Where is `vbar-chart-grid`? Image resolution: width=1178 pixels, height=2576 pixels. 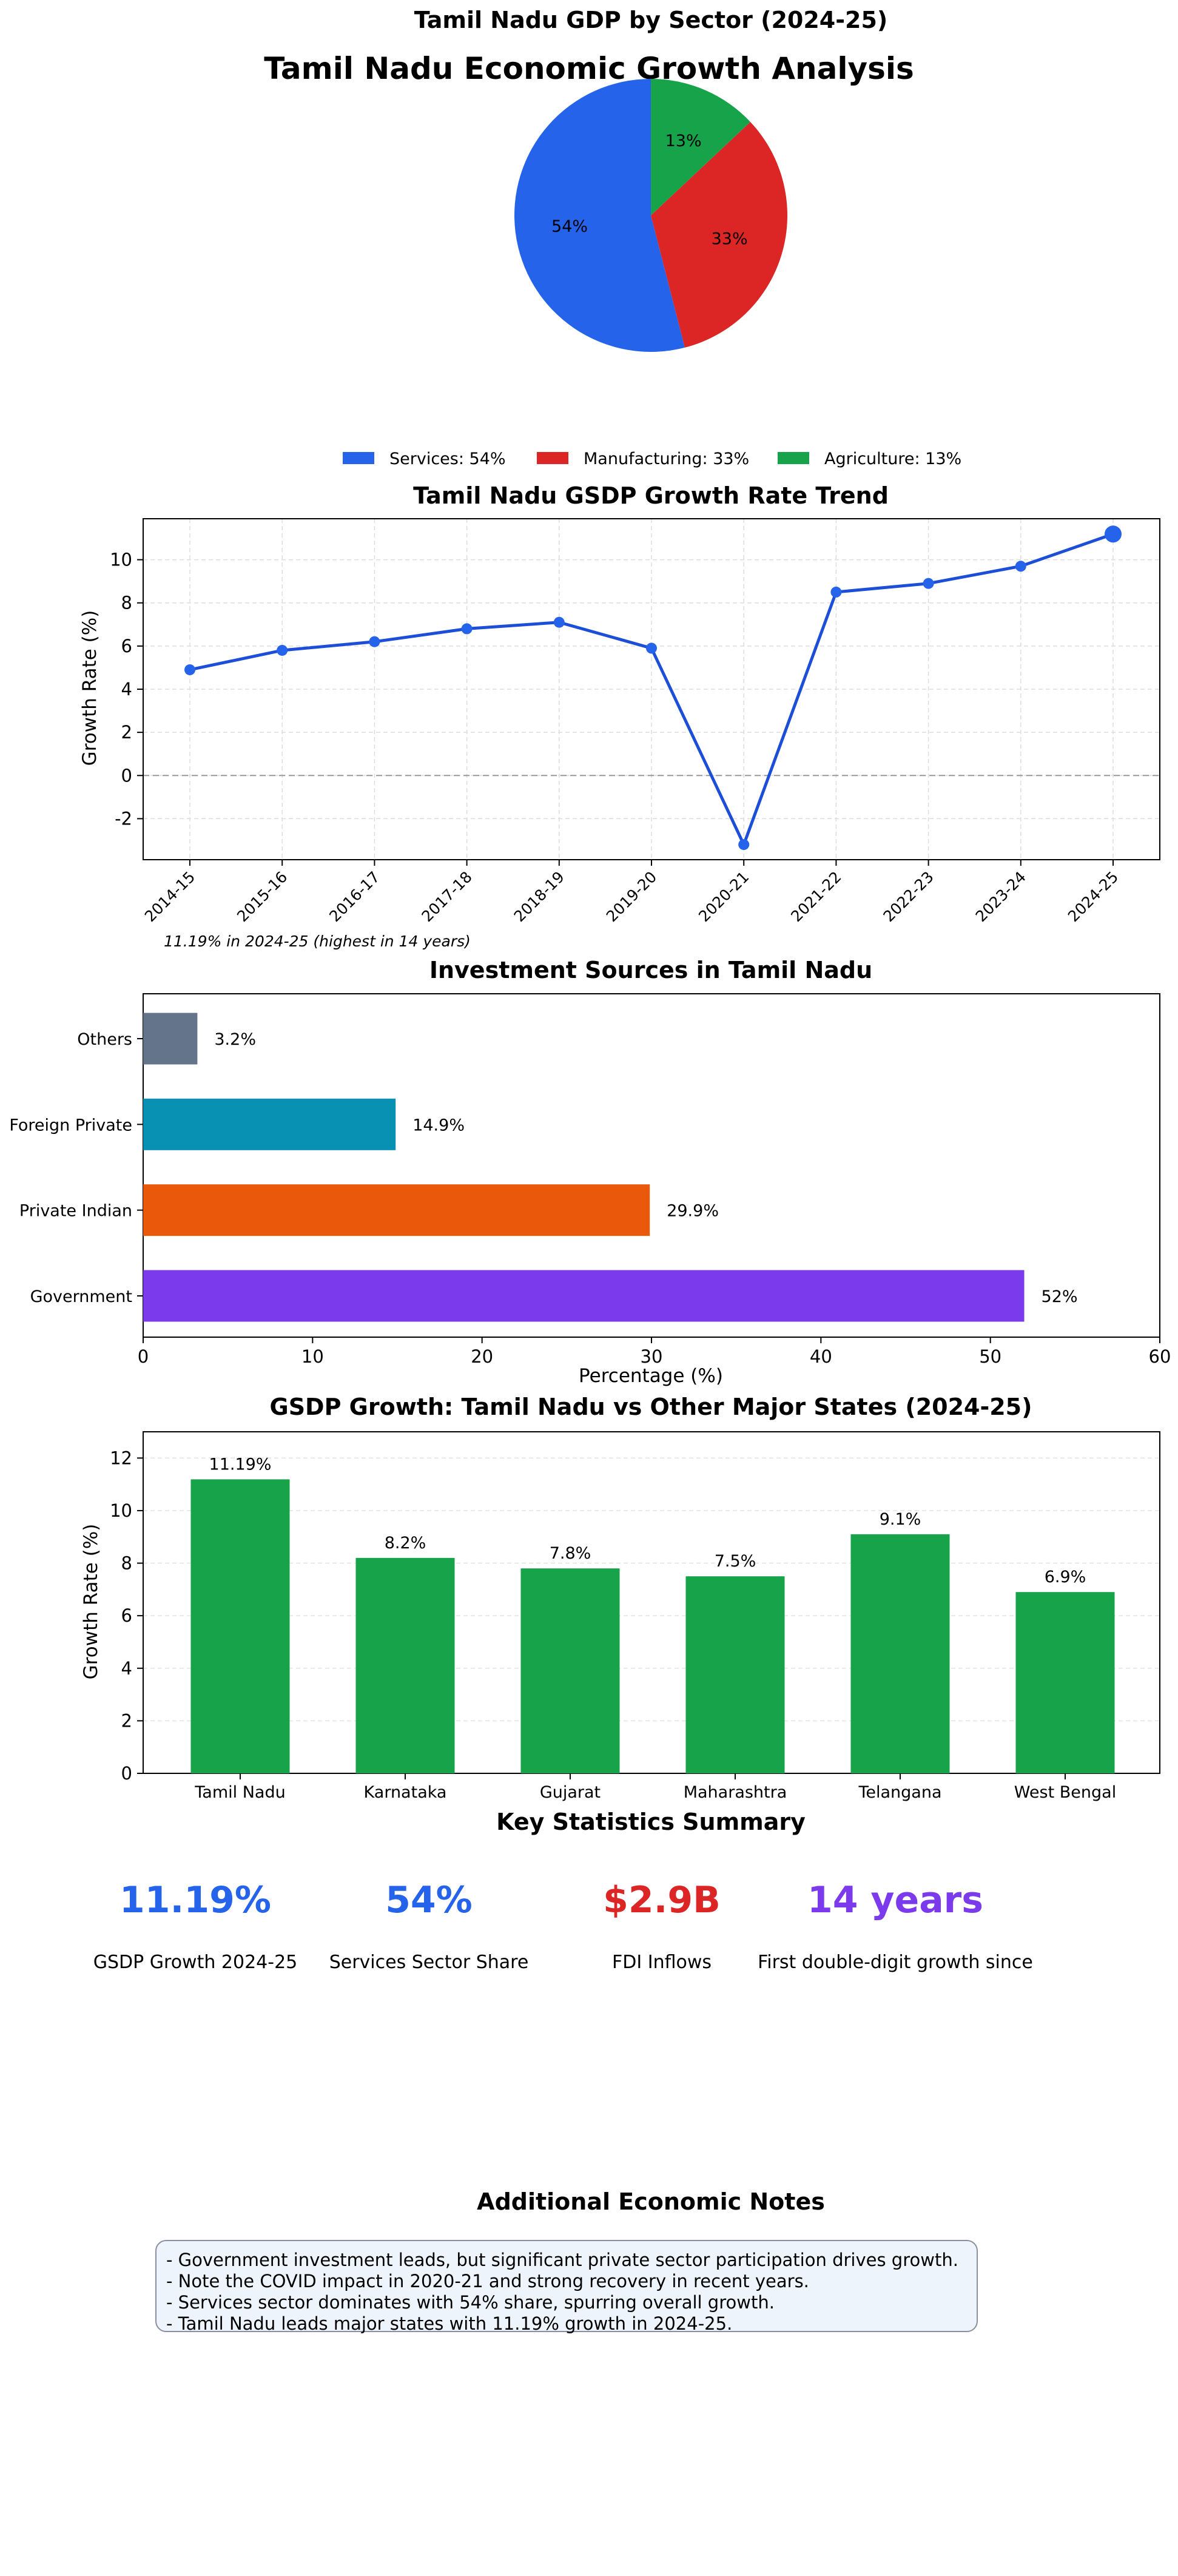
vbar-chart-grid is located at coordinates (651, 1615).